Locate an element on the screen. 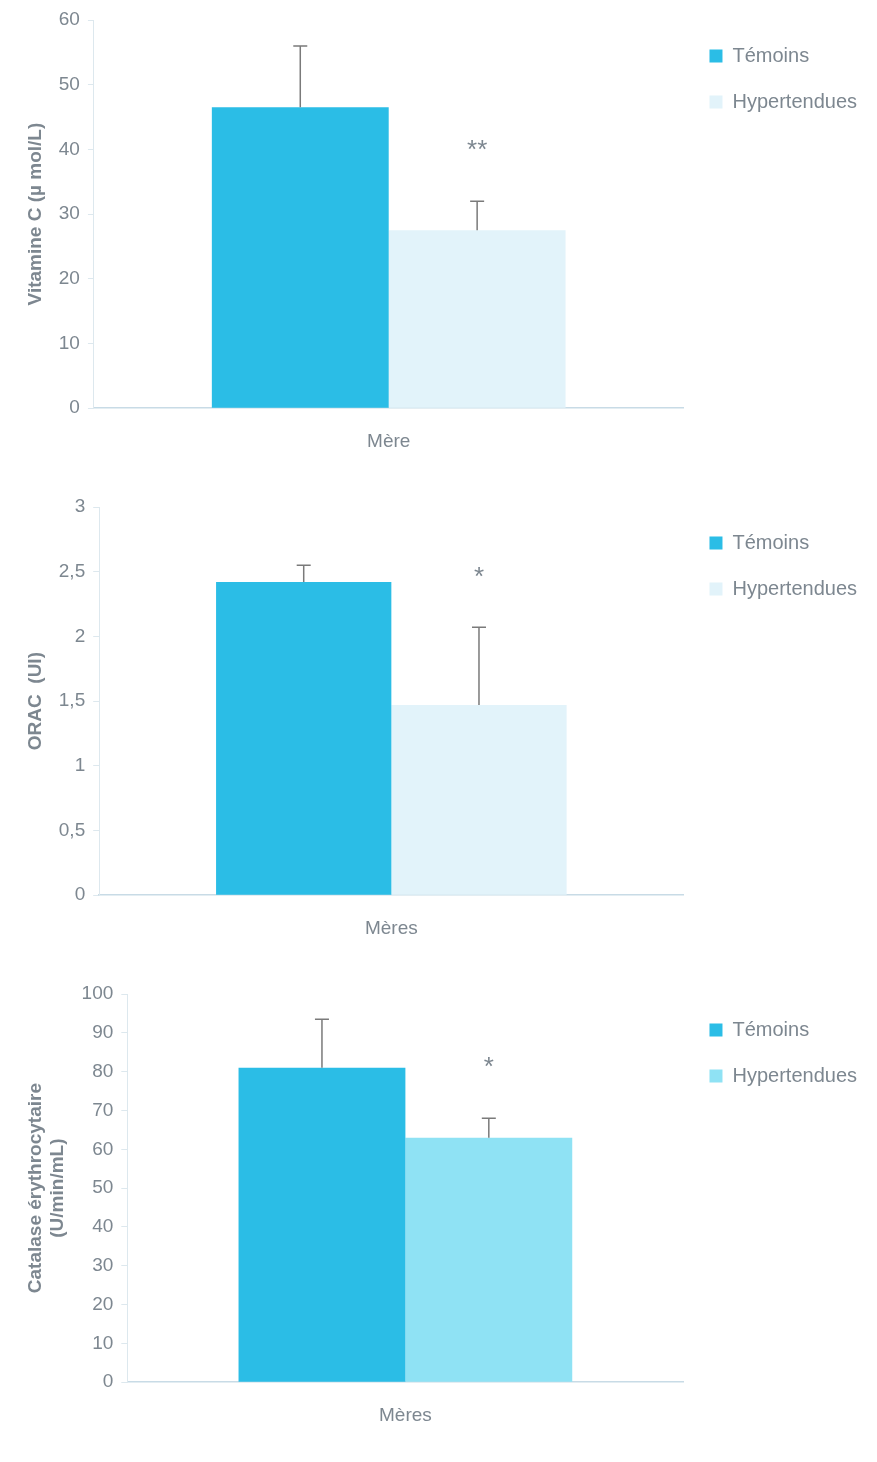  x-tick-label: Mère is located at coordinates (389, 440).